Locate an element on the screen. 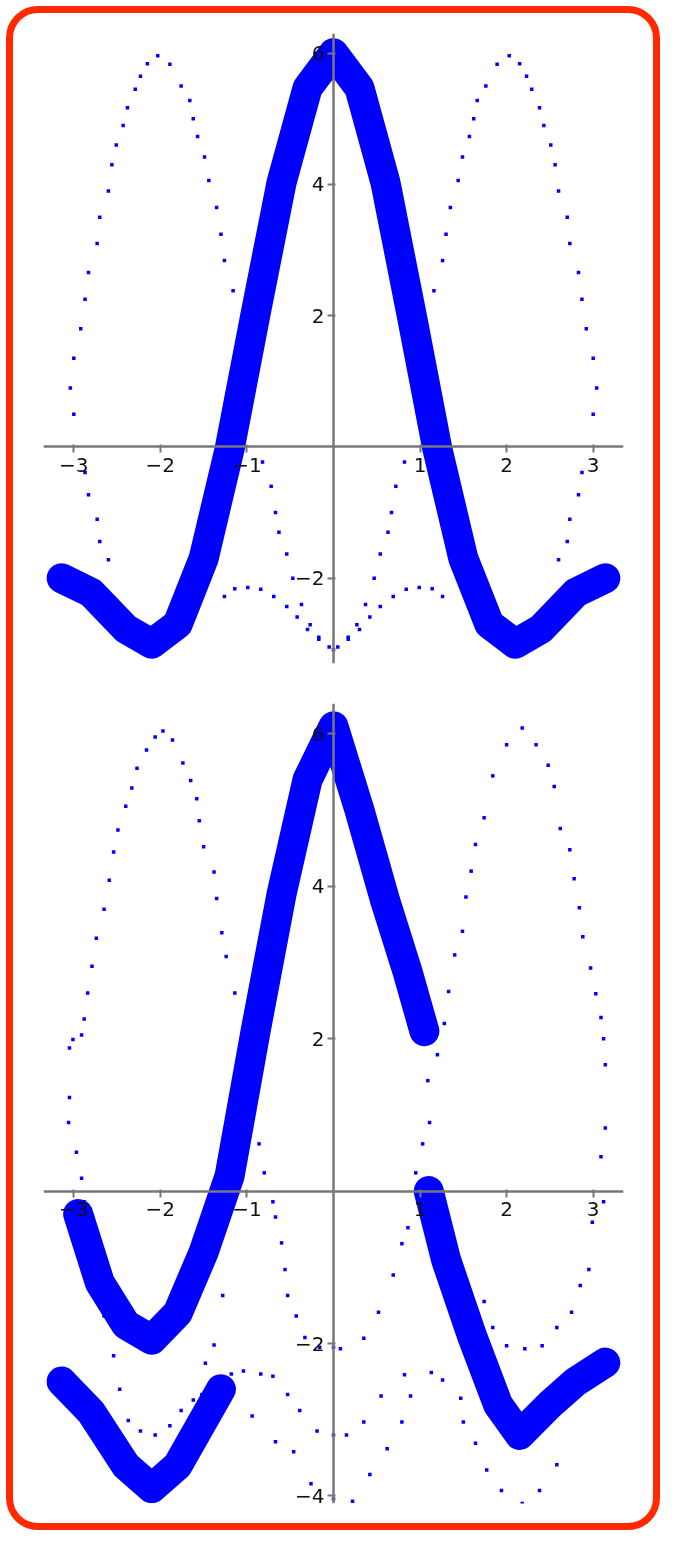  y-tick-label: −4 is located at coordinates (310, 1495).